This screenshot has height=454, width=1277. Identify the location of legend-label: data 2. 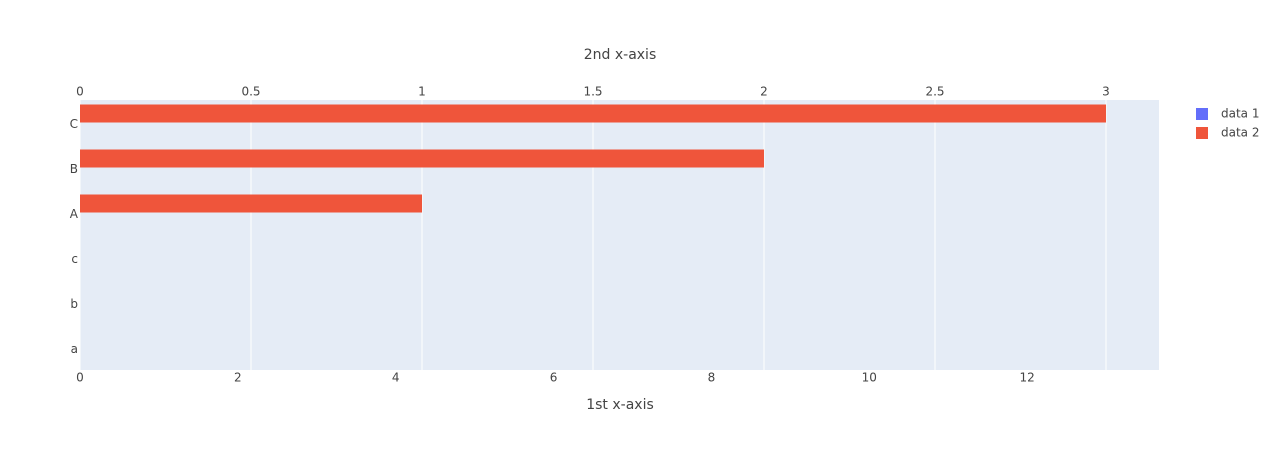
(1240, 133).